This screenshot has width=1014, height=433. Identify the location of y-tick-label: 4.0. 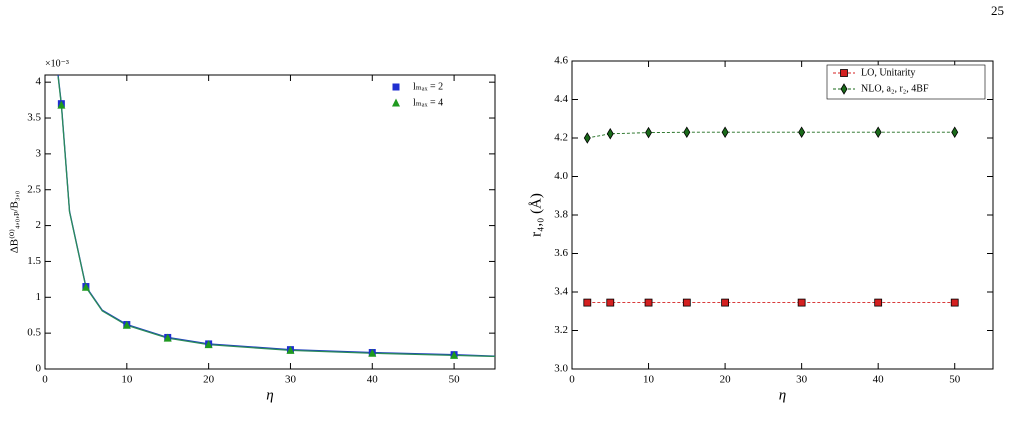
(561, 176).